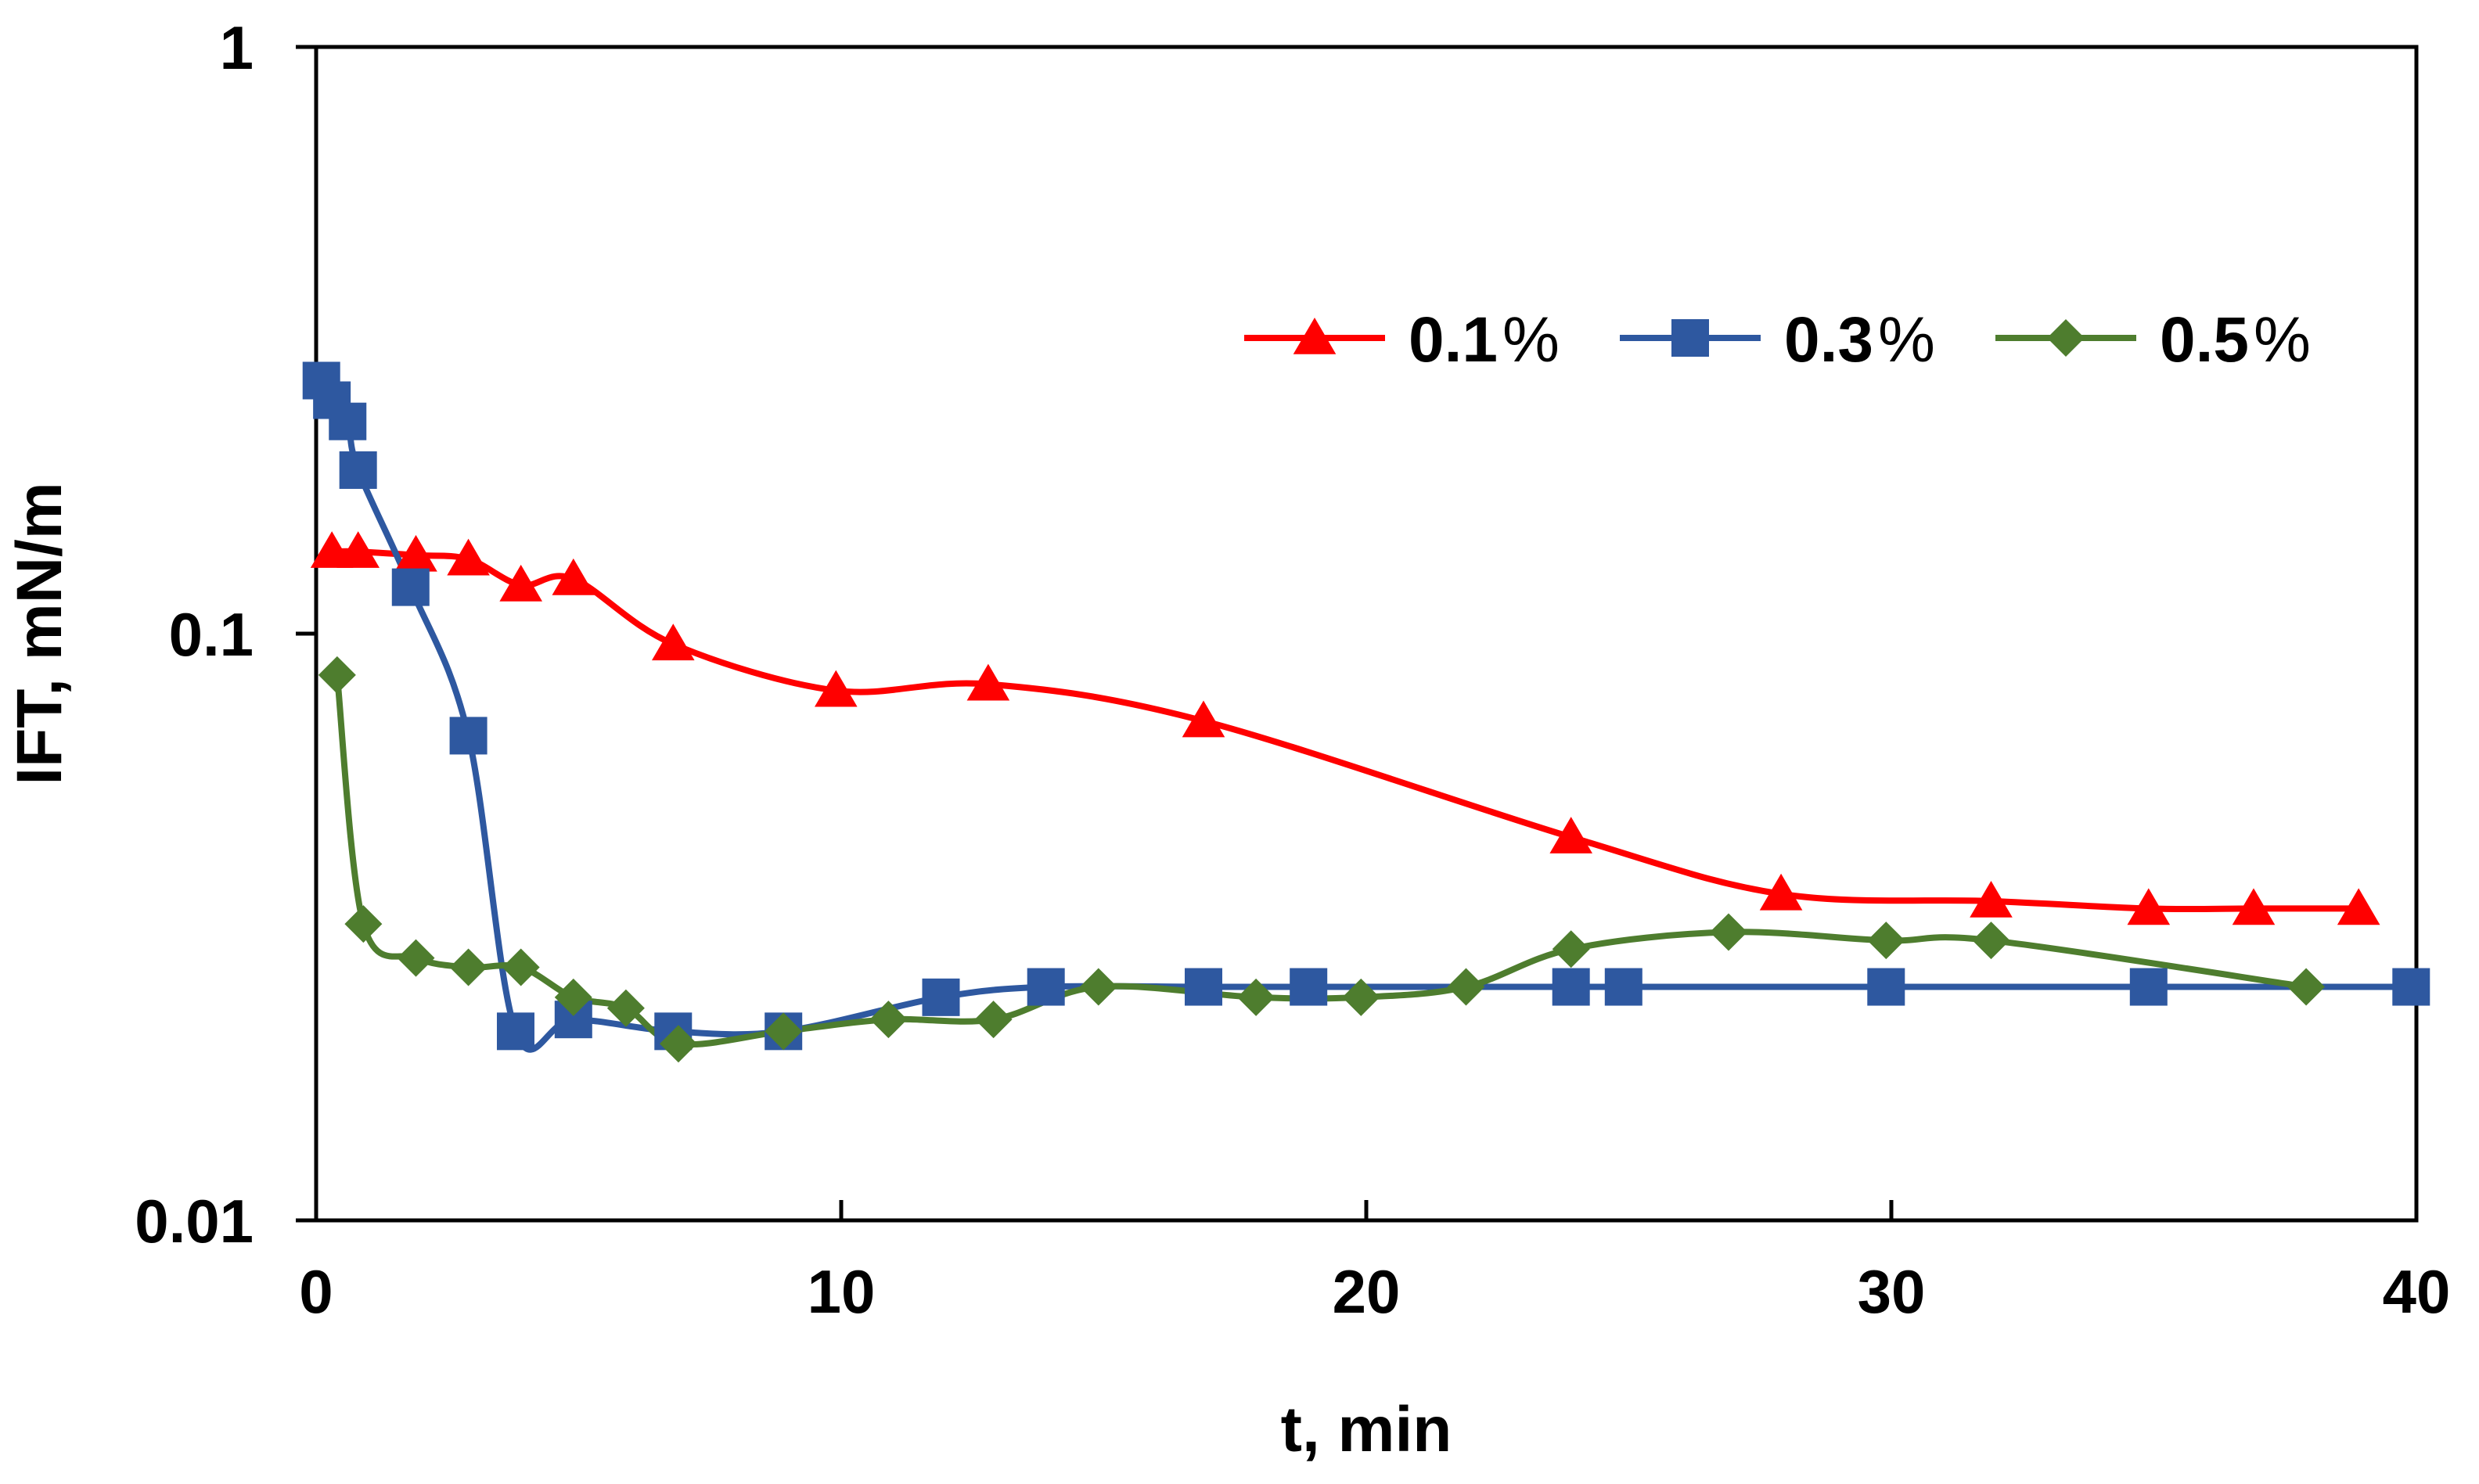  Describe the element at coordinates (1367, 1291) in the screenshot. I see `x-tick-label: 20` at that location.